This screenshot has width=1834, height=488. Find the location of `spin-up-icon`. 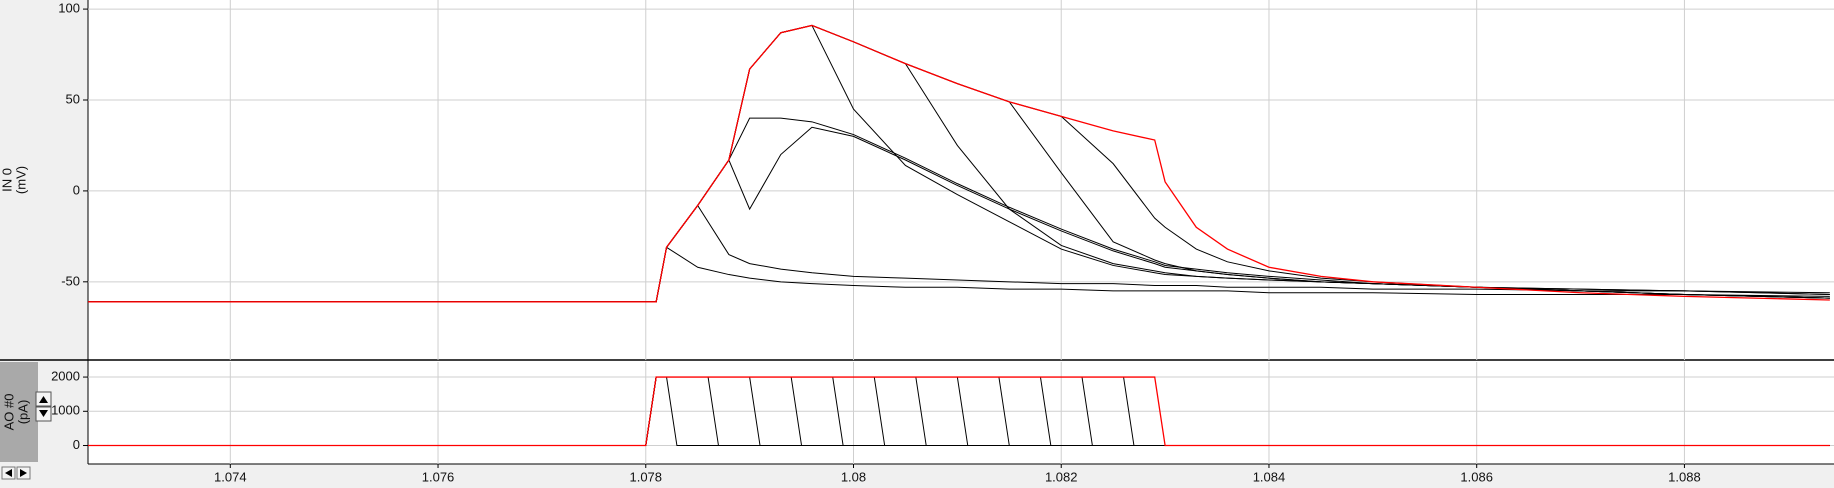

spin-up-icon is located at coordinates (43, 399).